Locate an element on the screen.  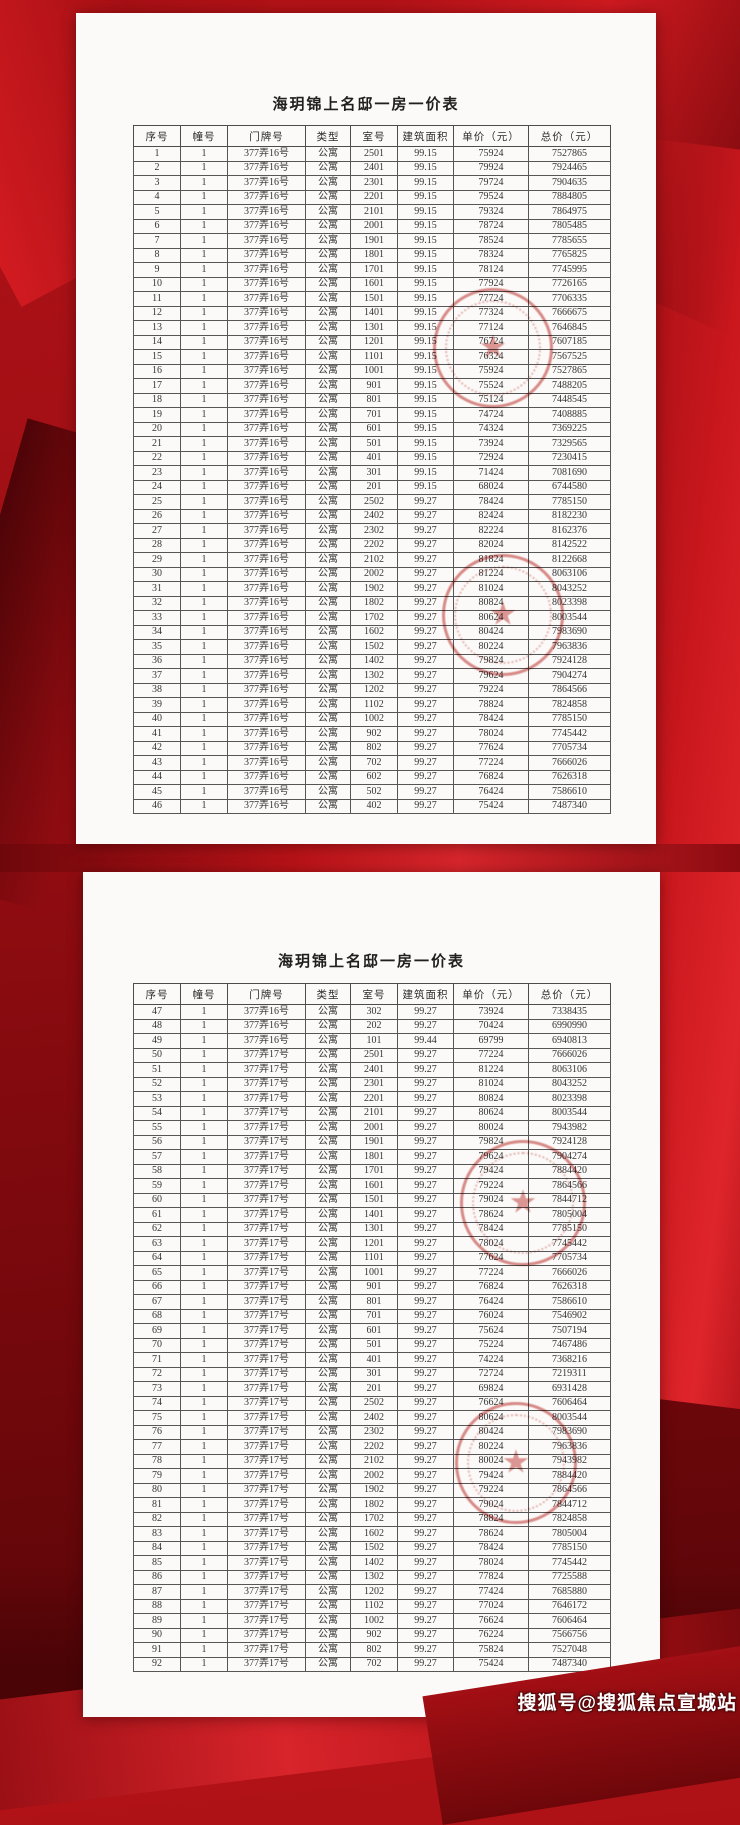
table-cell: 7230415 is located at coordinates (569, 458).